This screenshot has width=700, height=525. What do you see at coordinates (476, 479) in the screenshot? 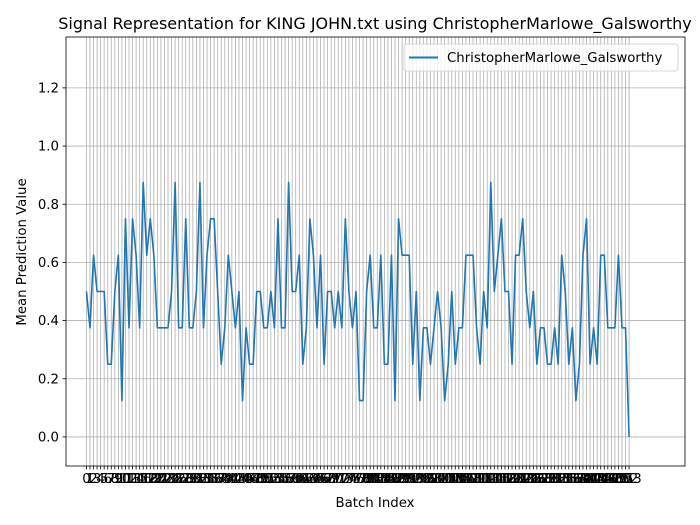
I see `x-tick-label: 110` at bounding box center [476, 479].